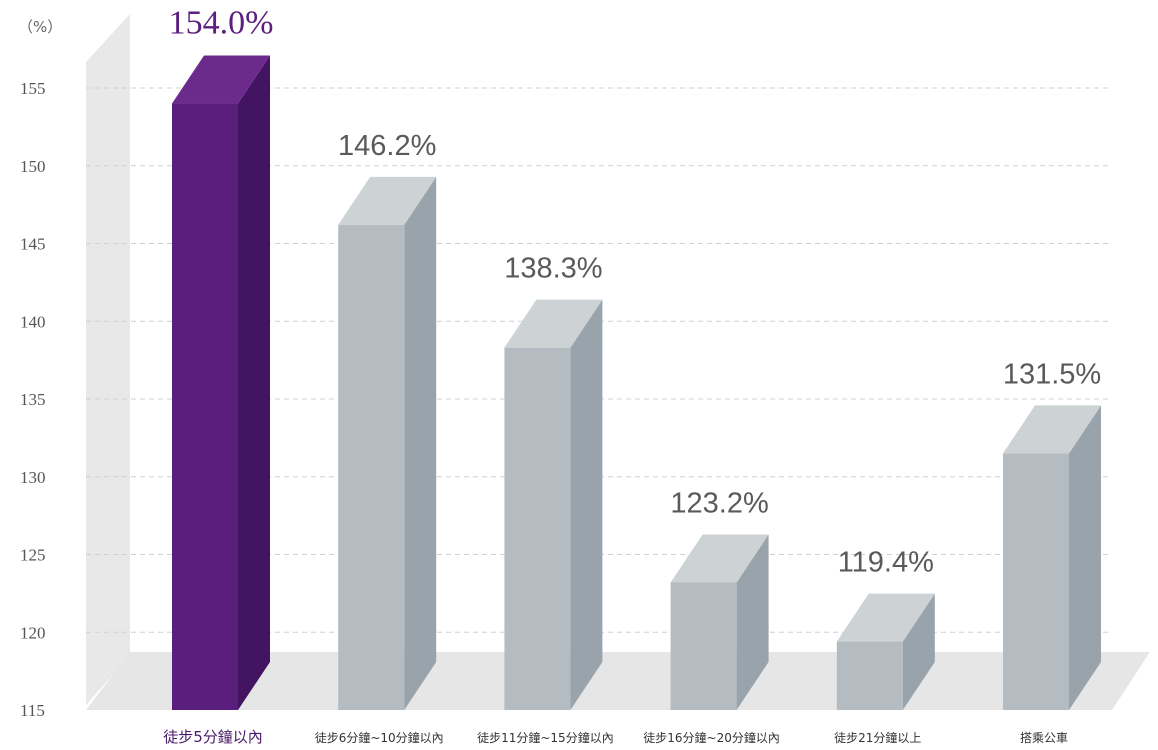  Describe the element at coordinates (379, 737) in the screenshot. I see `x-tick-label: 徒步6分鐘~10分鐘以內` at that location.